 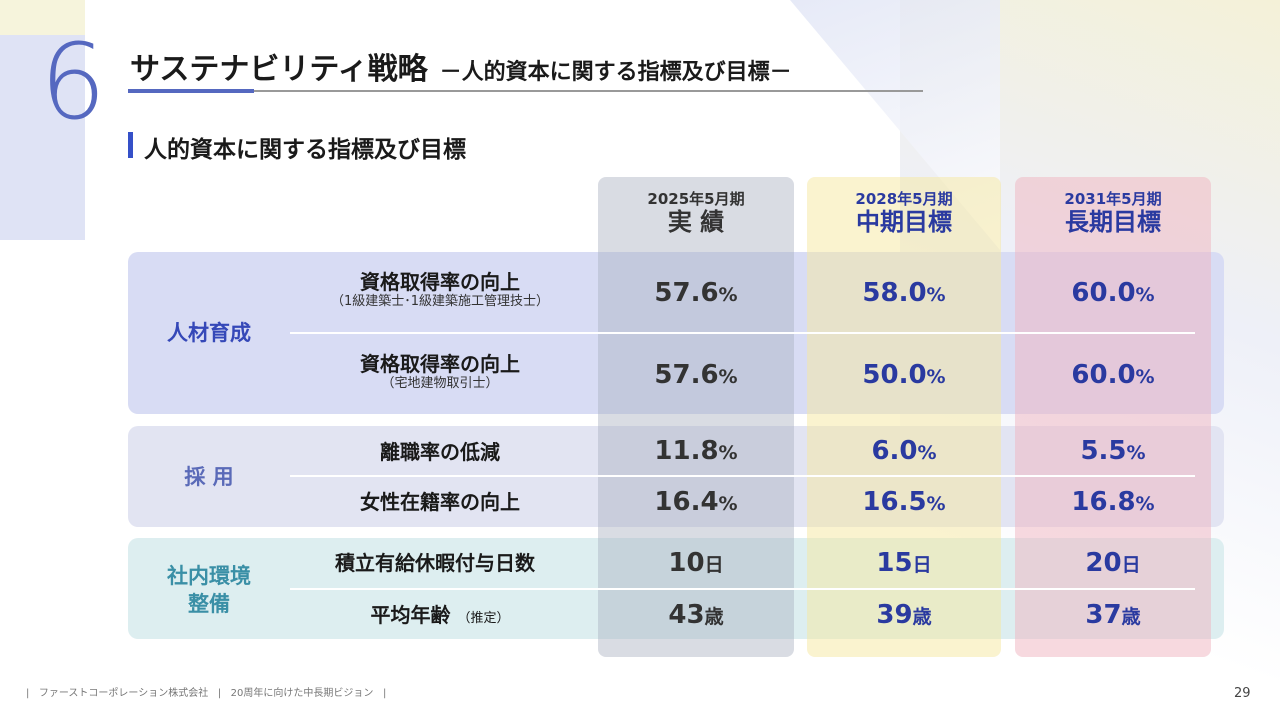 I want to click on column-actual, so click(x=696, y=417).